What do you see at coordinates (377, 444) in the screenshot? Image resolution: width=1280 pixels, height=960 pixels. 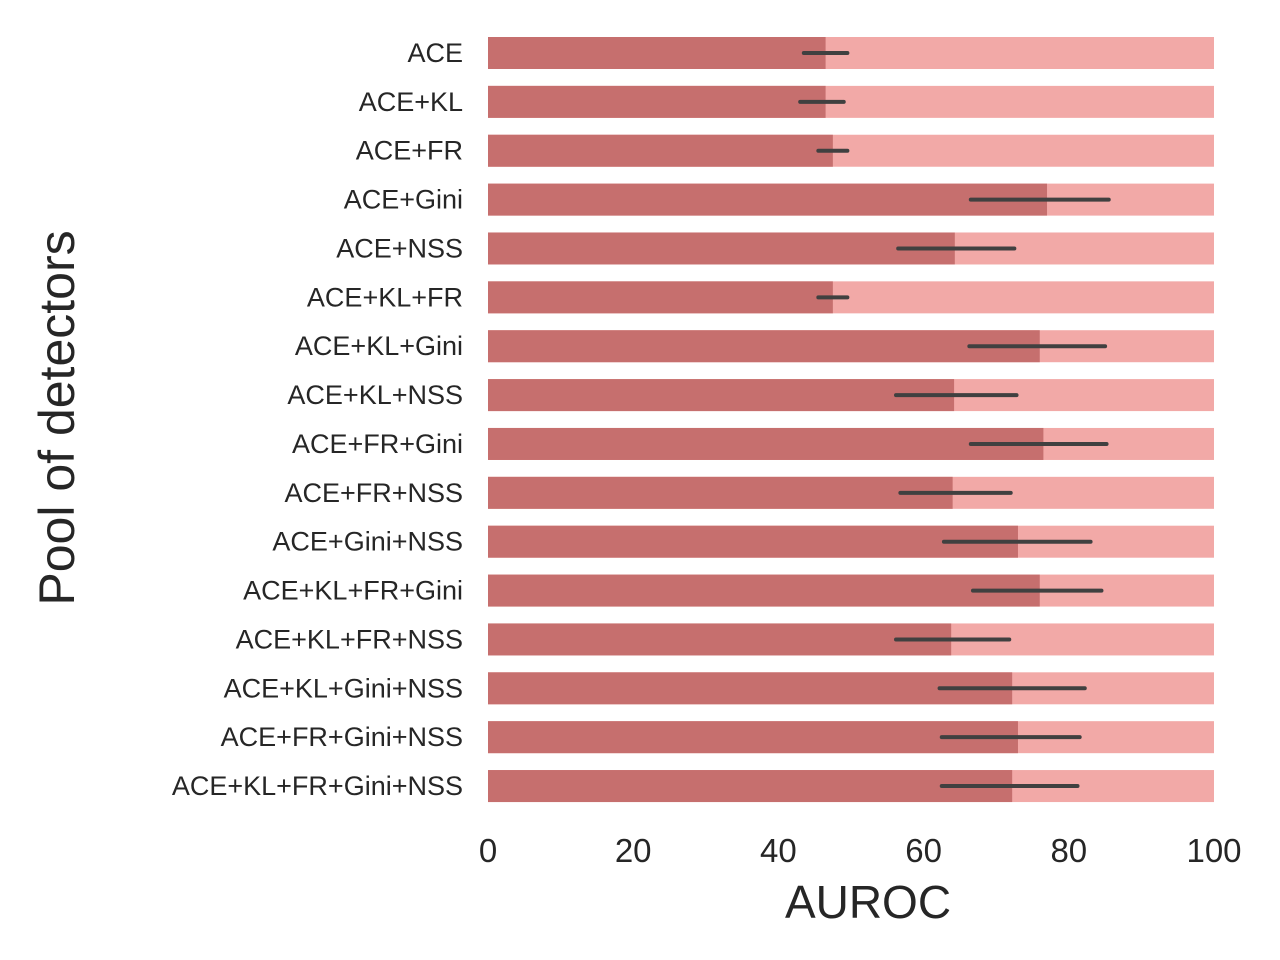 I see `y-tick-label: ACE+FR+Gini` at bounding box center [377, 444].